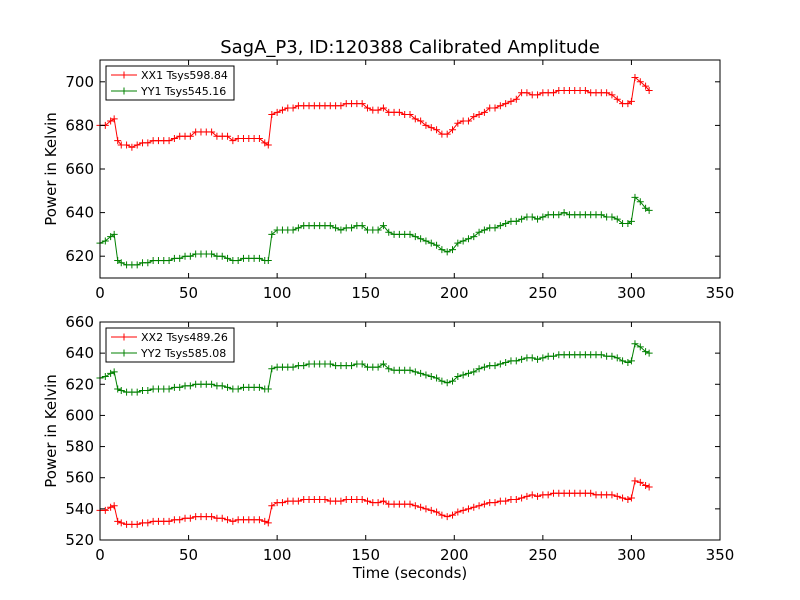  What do you see at coordinates (183, 353) in the screenshot?
I see `legend-label: YY2 Tsys585.08` at bounding box center [183, 353].